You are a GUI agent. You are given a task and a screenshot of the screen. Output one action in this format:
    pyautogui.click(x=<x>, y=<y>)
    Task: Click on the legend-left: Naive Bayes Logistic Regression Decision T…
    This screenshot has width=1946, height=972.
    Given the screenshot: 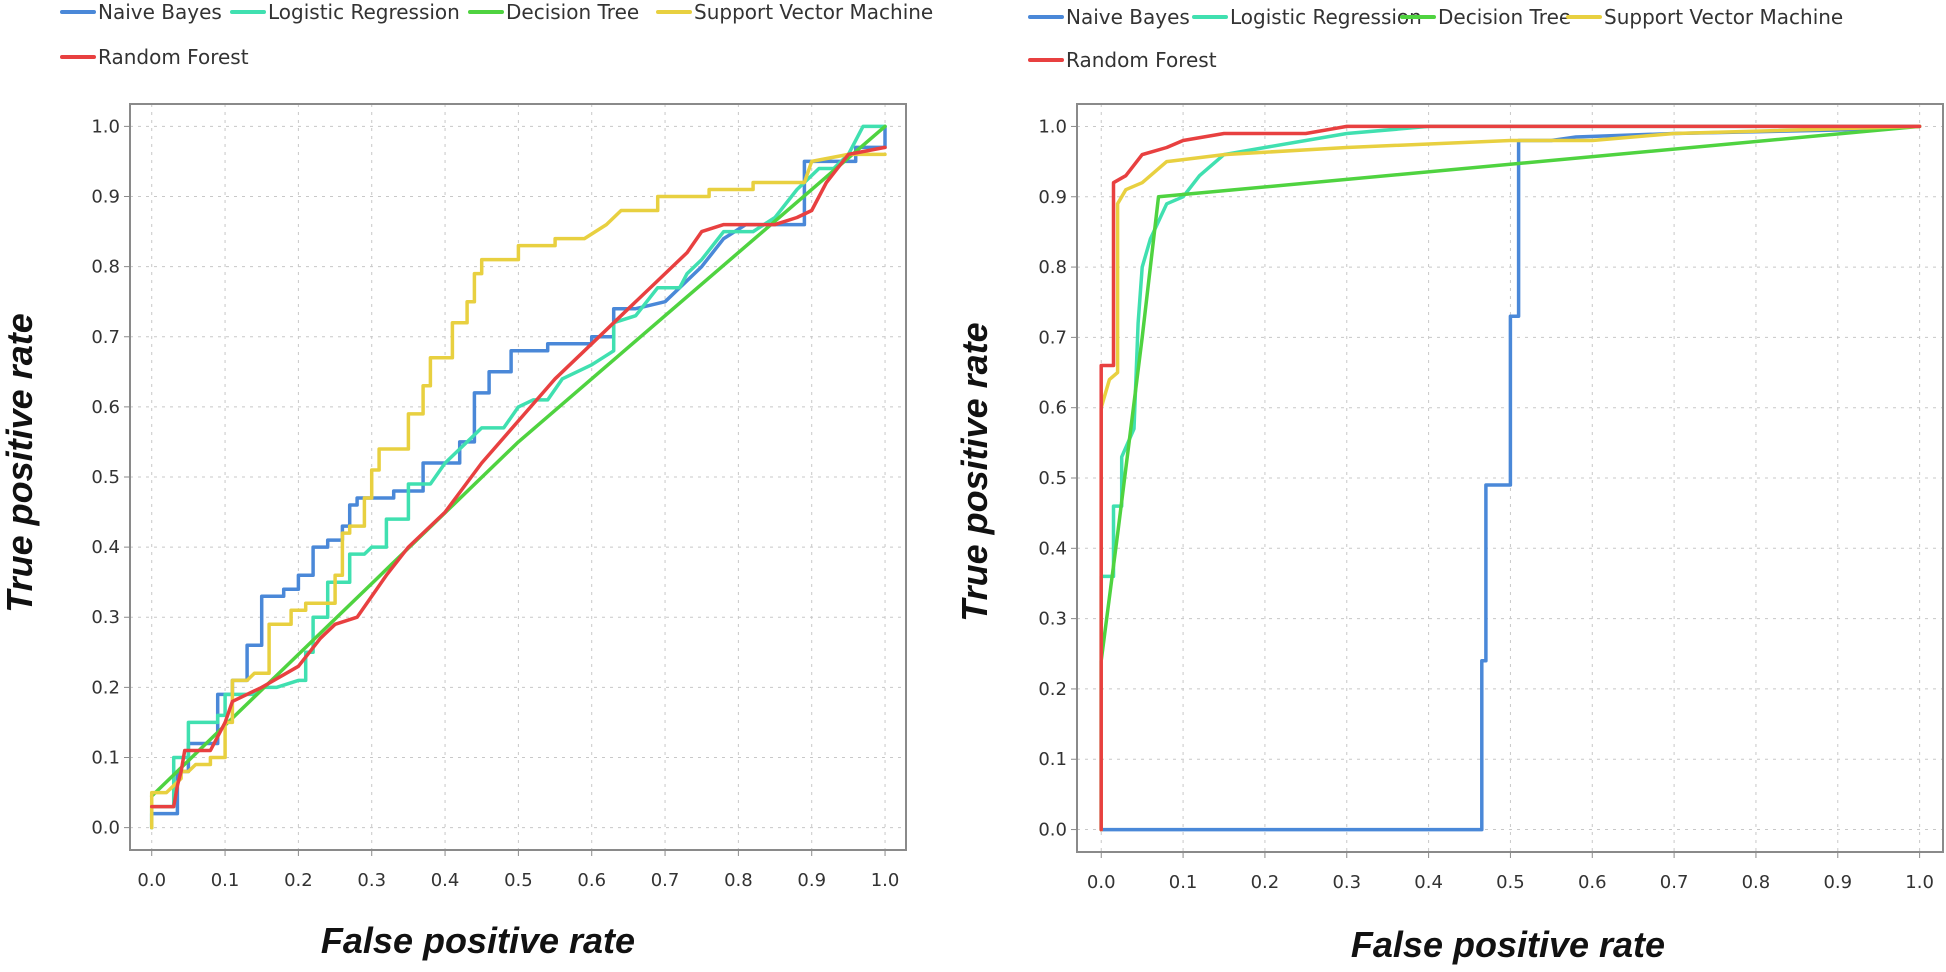 What is the action you would take?
    pyautogui.click(x=496, y=34)
    